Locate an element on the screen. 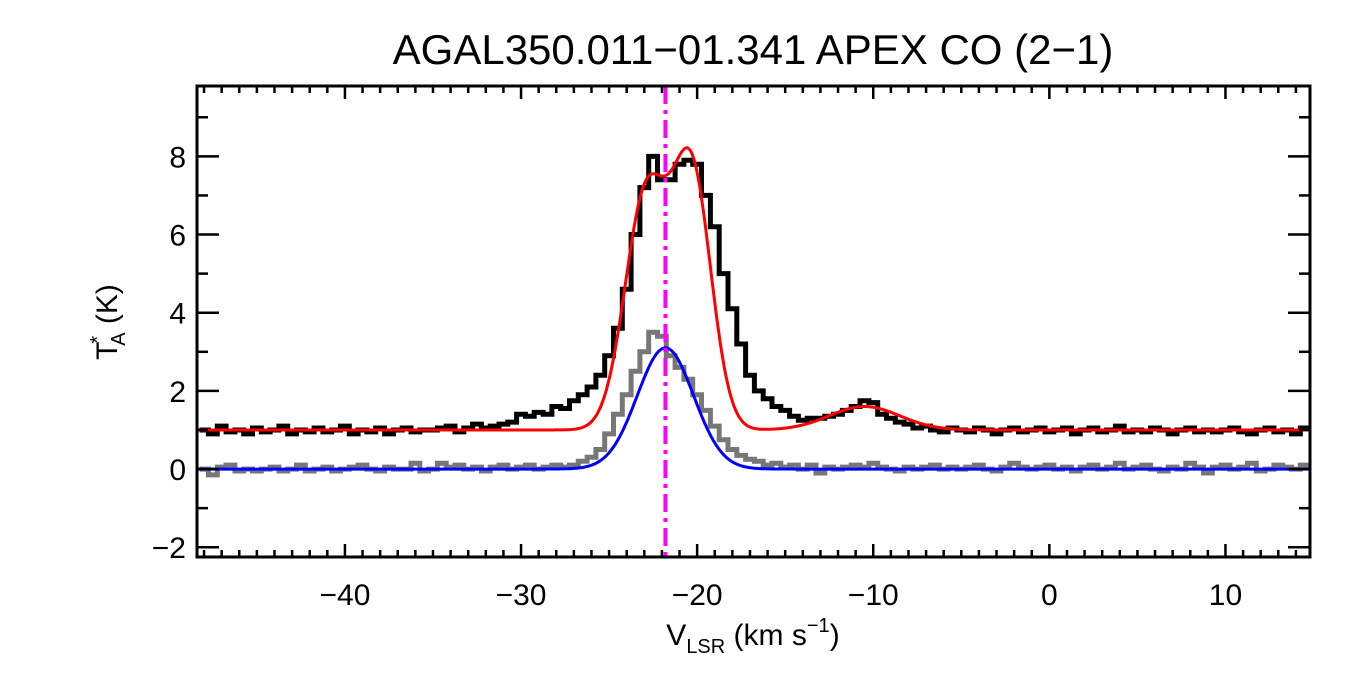 This screenshot has height=675, width=1350. x-tick-label: −30 is located at coordinates (521, 595).